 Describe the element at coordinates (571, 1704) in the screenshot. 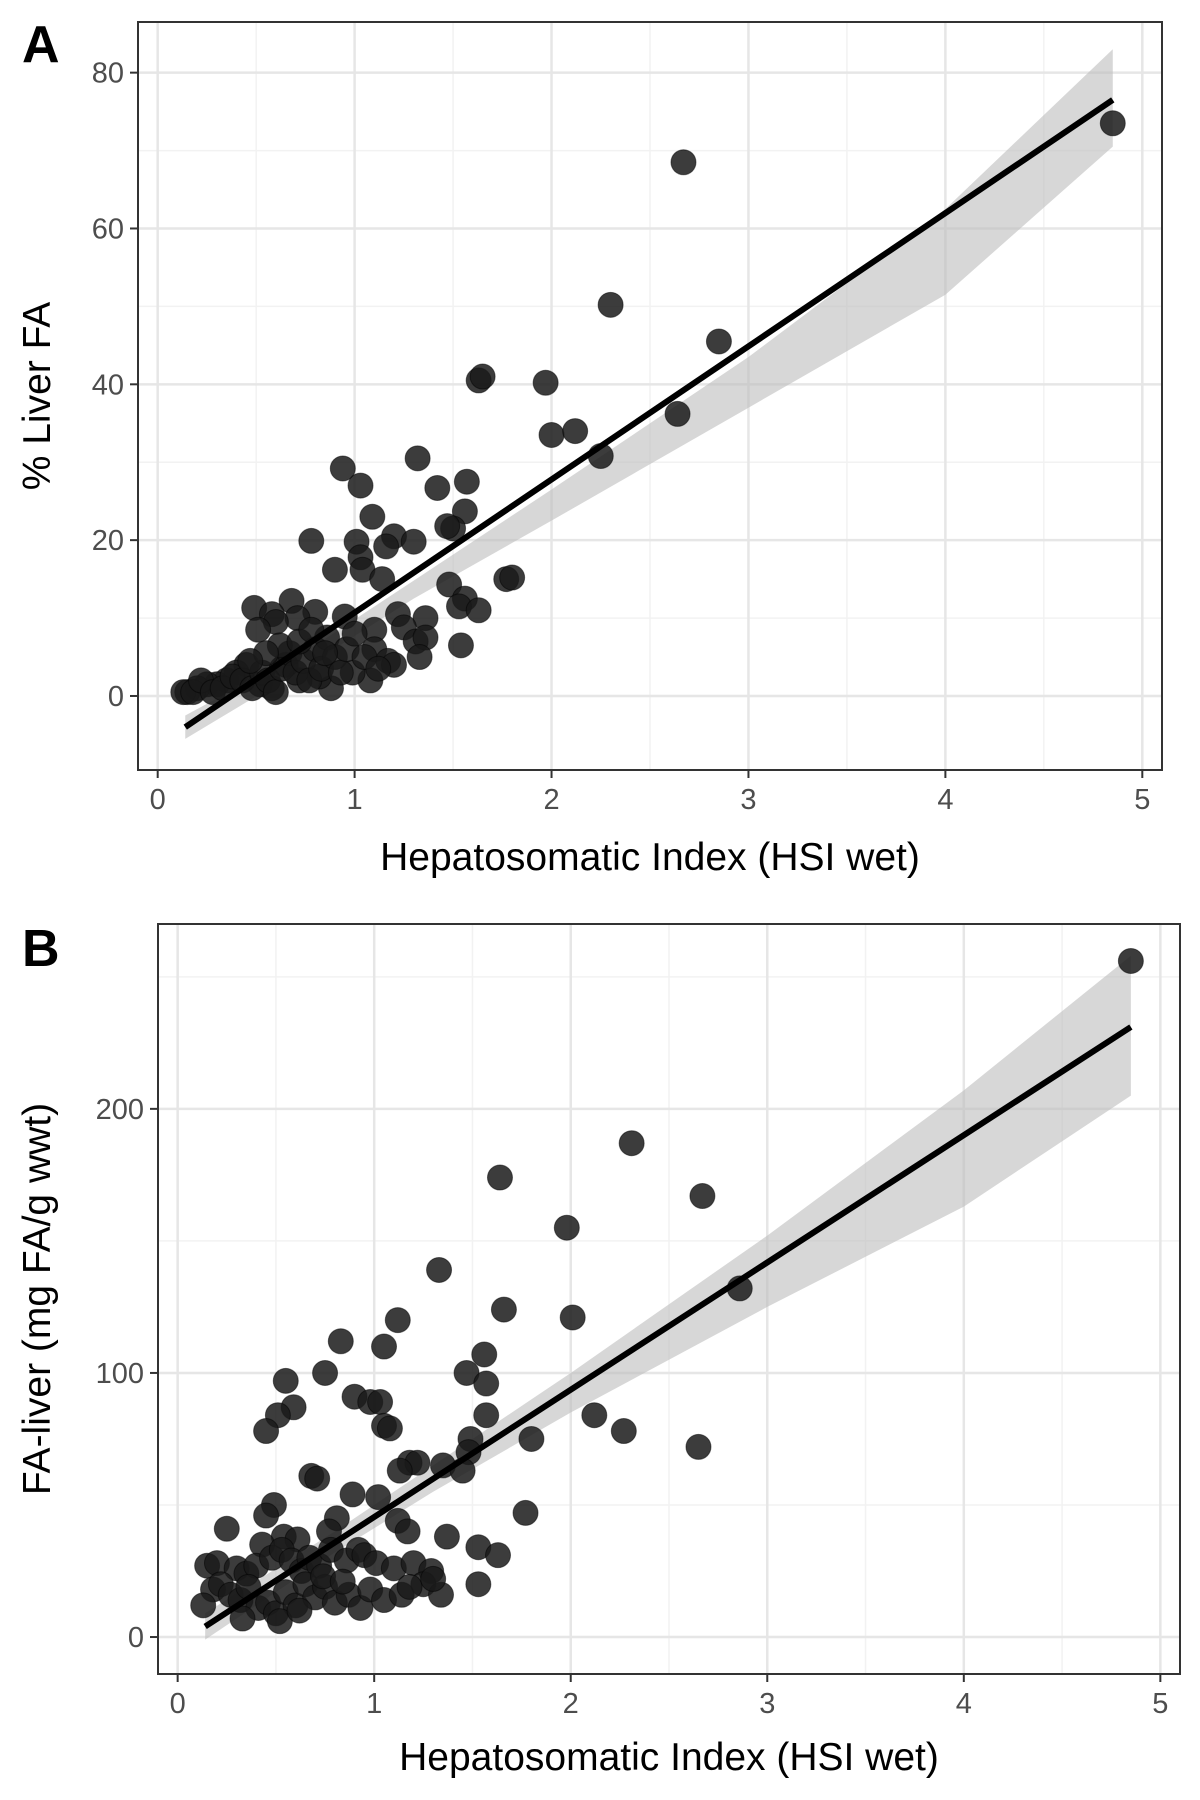

I see `panel-b-x-tick-label: 2` at that location.